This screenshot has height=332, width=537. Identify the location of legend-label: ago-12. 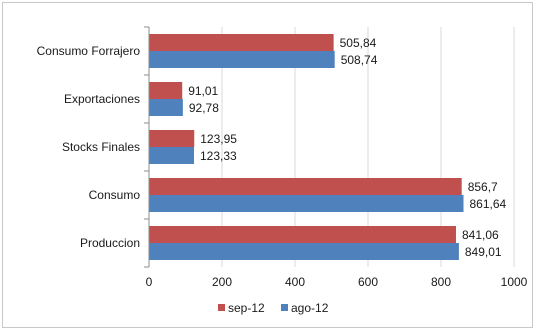
(310, 308).